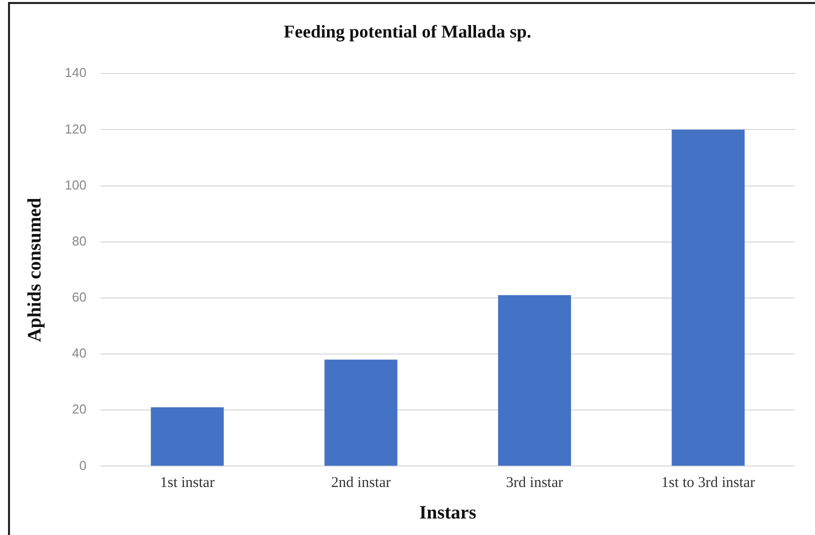  I want to click on x-tick-label: 1st to 3rd instar, so click(708, 483).